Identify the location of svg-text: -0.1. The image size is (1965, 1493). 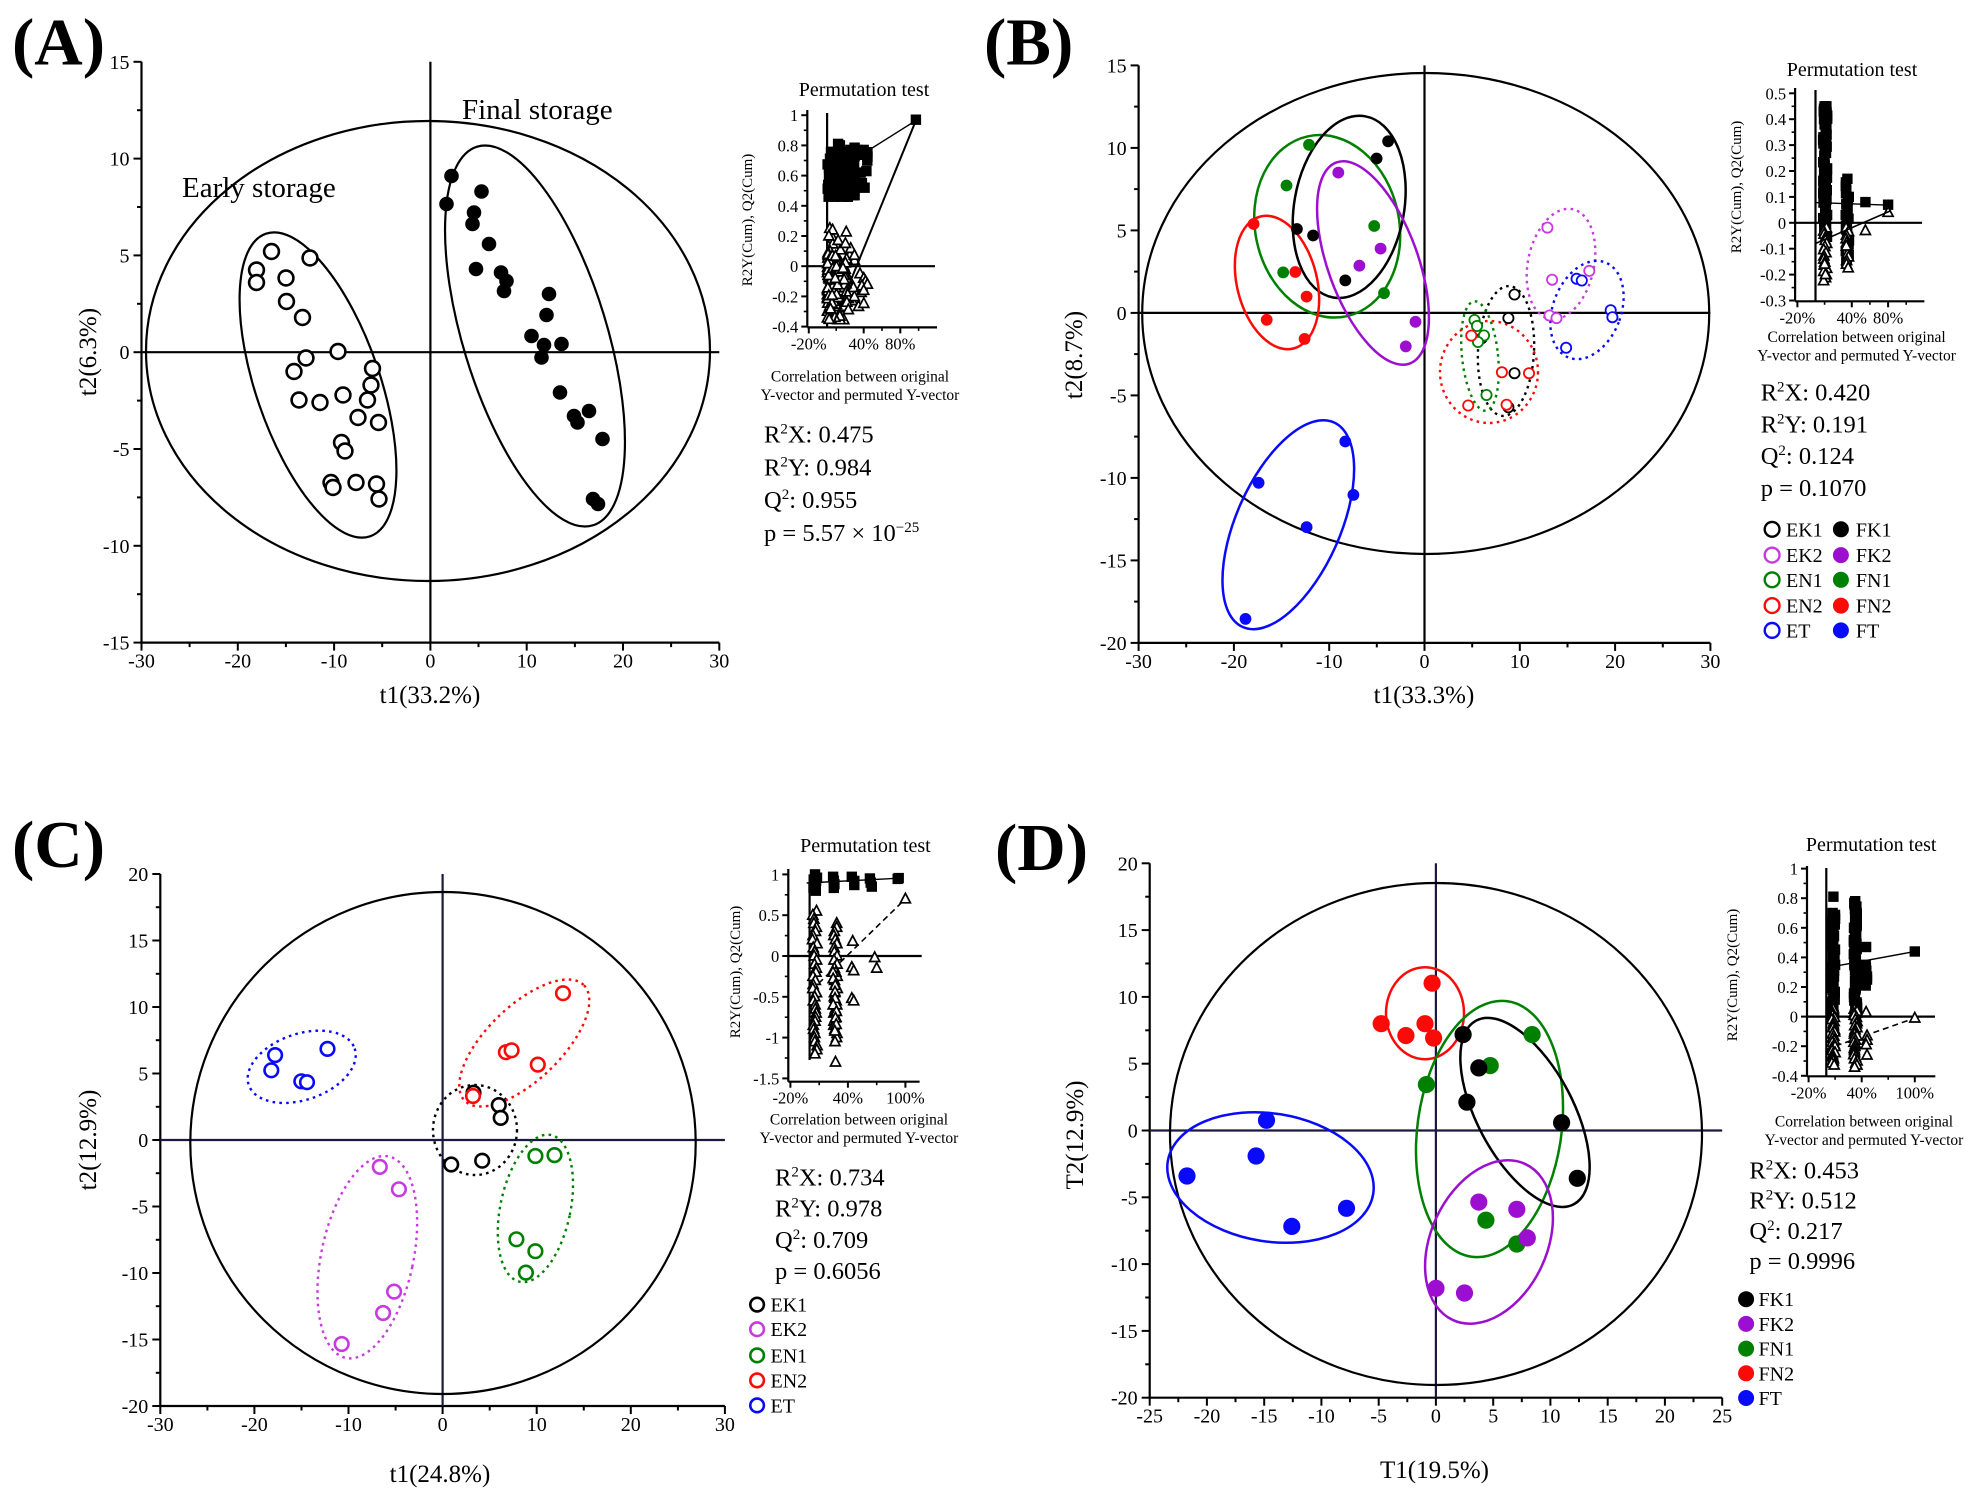
(1773, 249).